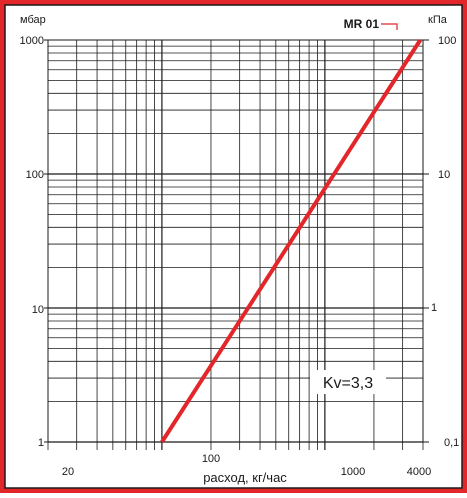  Describe the element at coordinates (419, 472) in the screenshot. I see `x-tick-label: 4000` at that location.